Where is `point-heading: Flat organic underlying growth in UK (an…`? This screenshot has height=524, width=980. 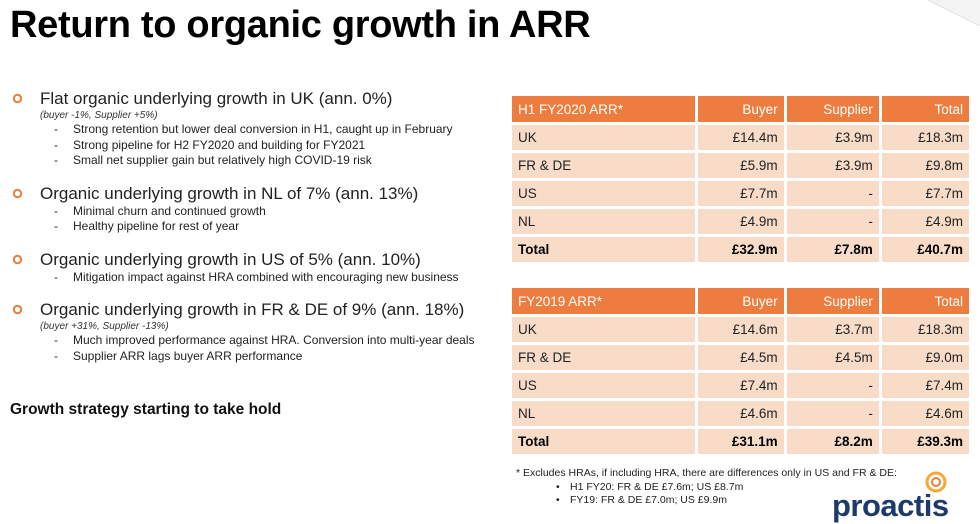
point-heading: Flat organic underlying growth in UK (an… is located at coordinates (216, 98).